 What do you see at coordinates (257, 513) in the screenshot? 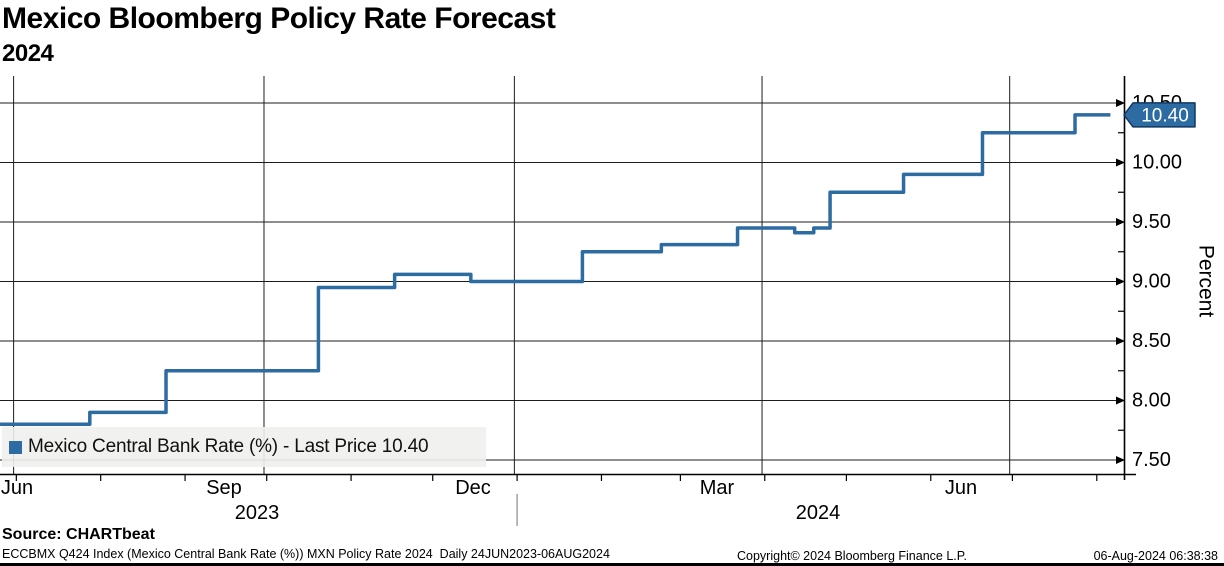
I see `x-year-label: 2023` at bounding box center [257, 513].